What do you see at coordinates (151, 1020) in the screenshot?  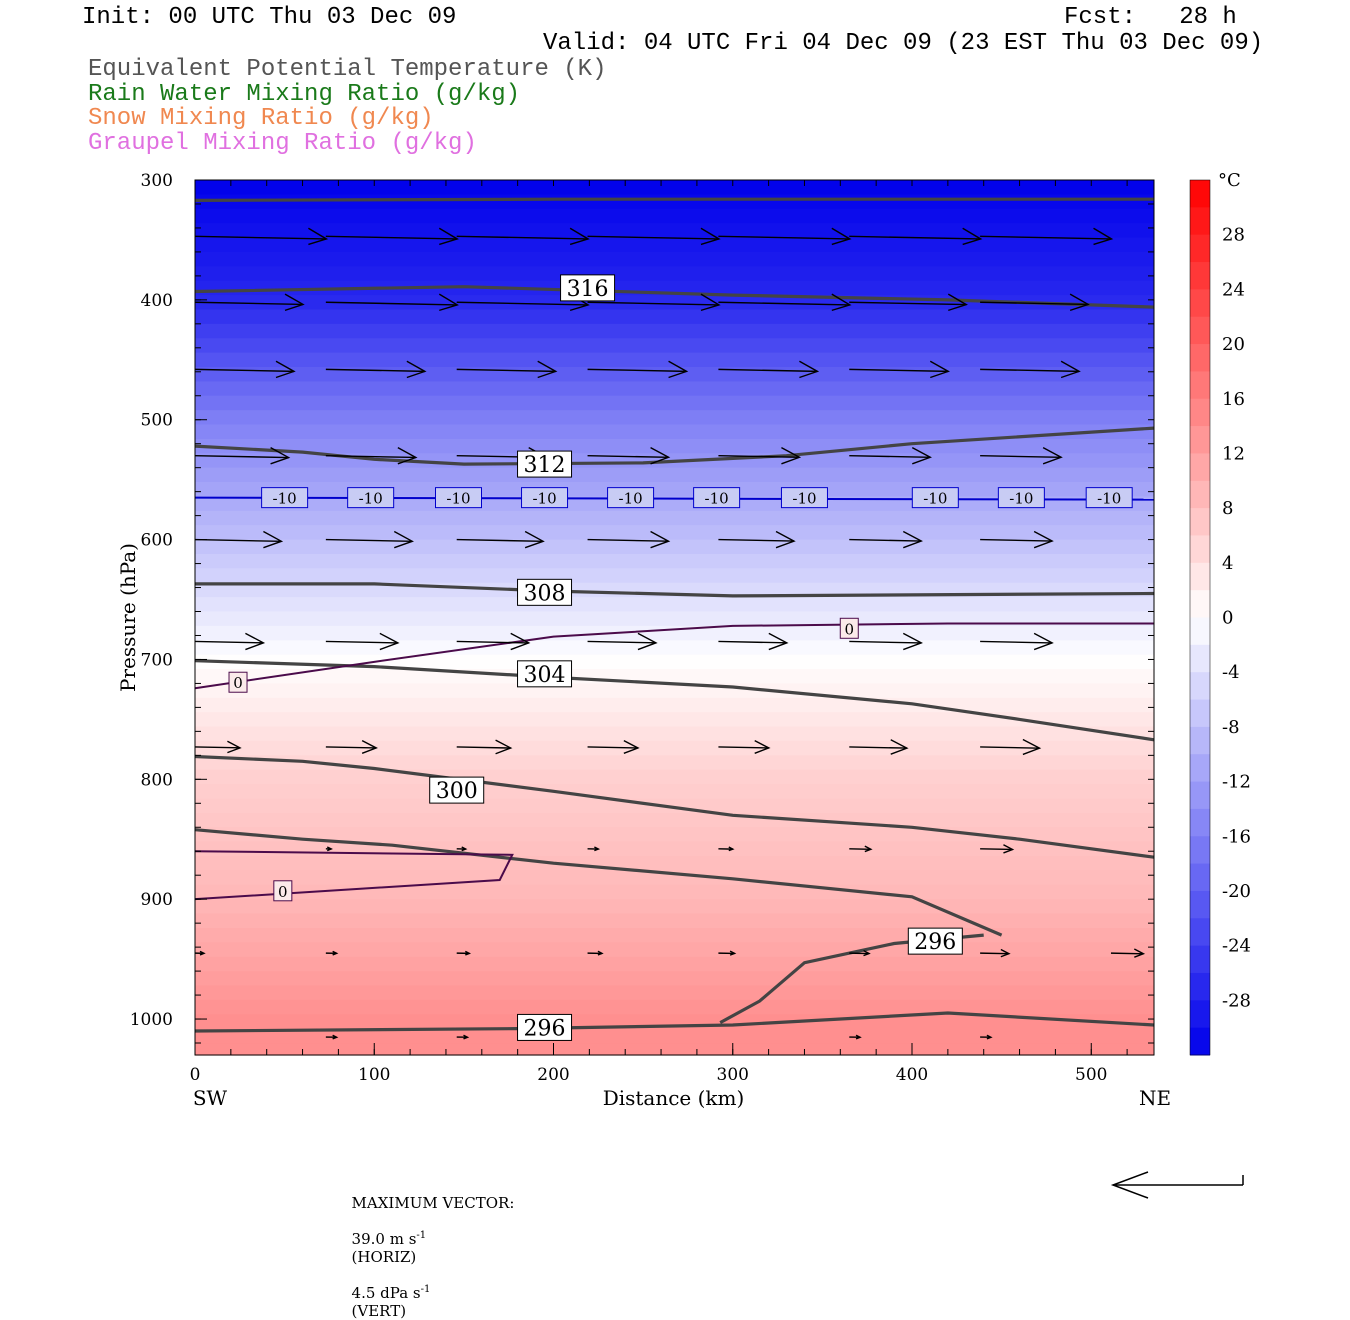 I see `y-tick-label: 1000` at bounding box center [151, 1020].